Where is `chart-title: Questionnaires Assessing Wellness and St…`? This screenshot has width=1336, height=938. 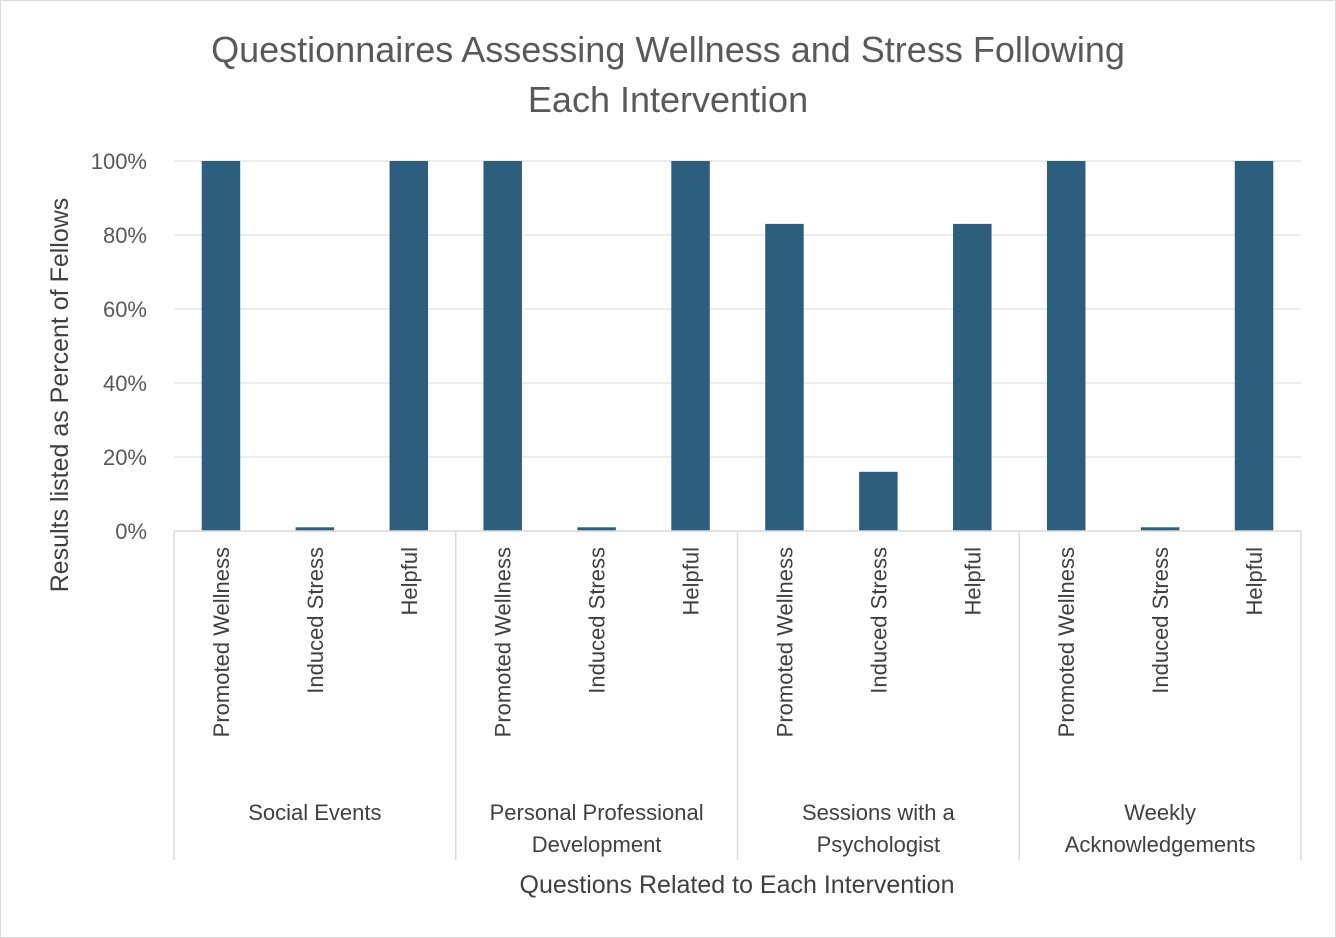
chart-title: Questionnaires Assessing Wellness and St… is located at coordinates (668, 74).